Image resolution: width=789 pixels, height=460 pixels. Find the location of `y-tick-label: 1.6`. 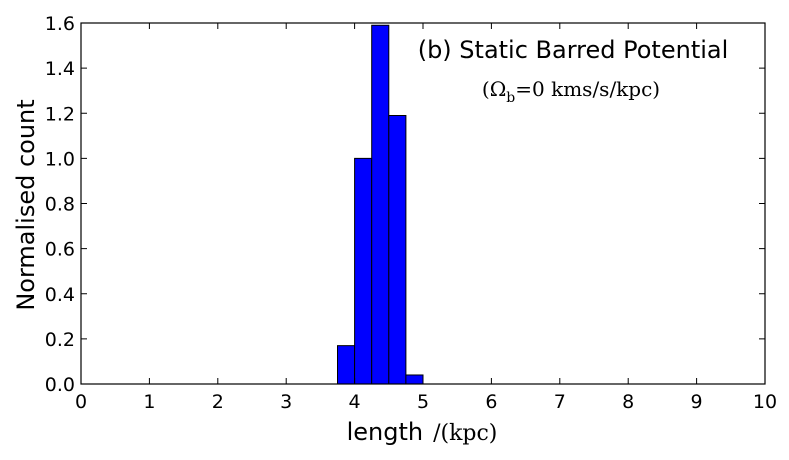

y-tick-label: 1.6 is located at coordinates (60, 24).